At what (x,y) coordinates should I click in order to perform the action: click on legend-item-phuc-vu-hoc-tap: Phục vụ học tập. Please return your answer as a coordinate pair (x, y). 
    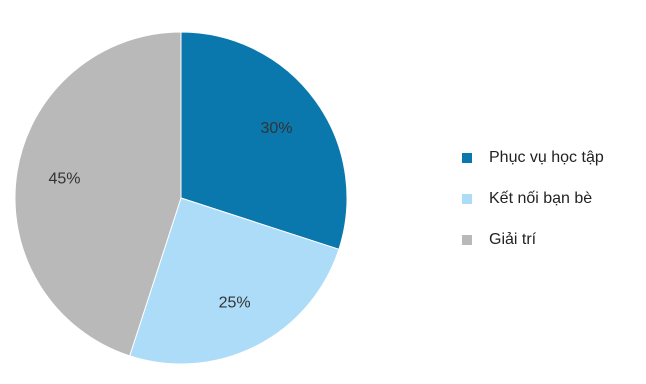
    Looking at the image, I should click on (533, 157).